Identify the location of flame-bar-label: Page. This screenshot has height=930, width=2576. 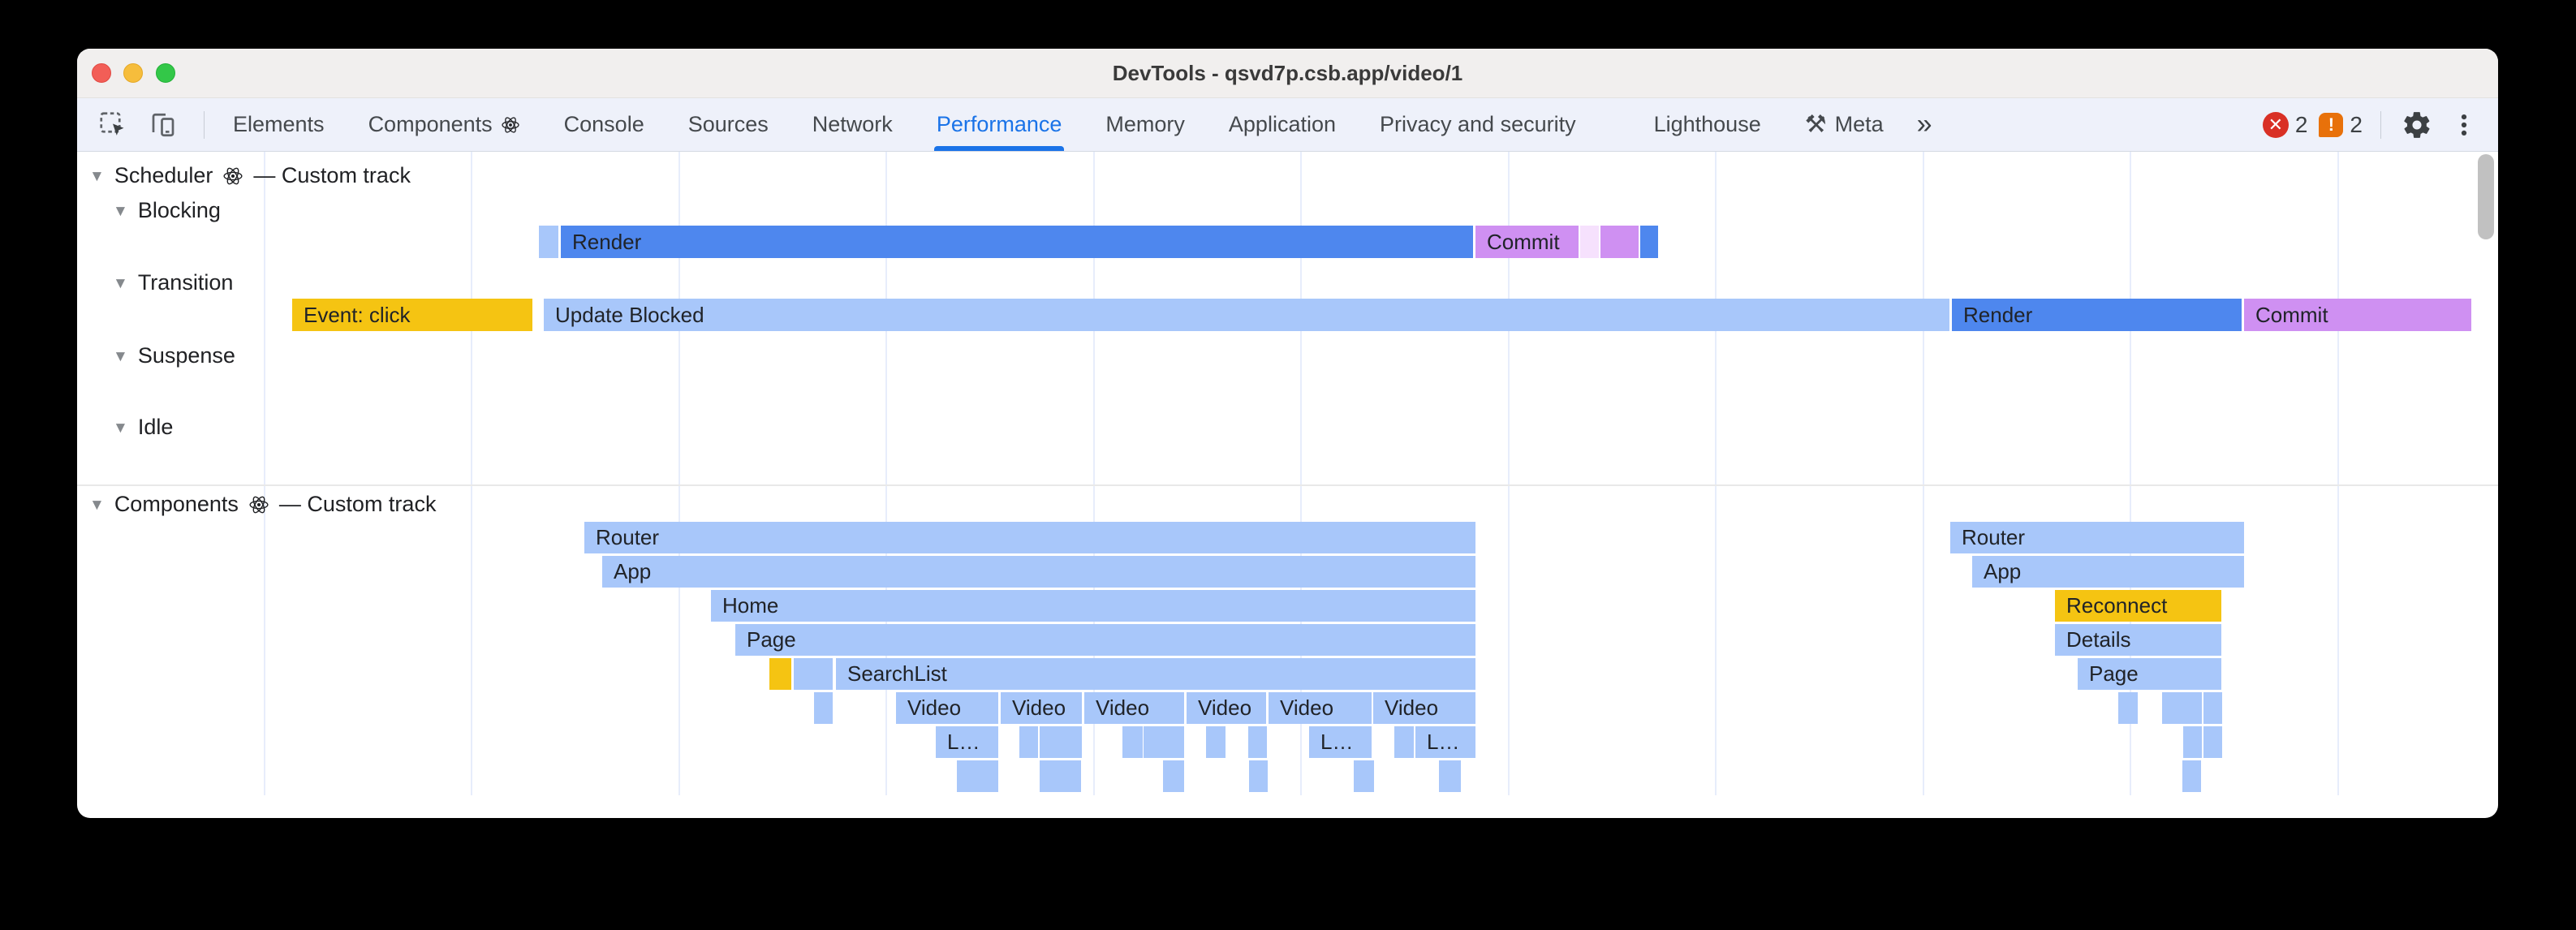
(2114, 673).